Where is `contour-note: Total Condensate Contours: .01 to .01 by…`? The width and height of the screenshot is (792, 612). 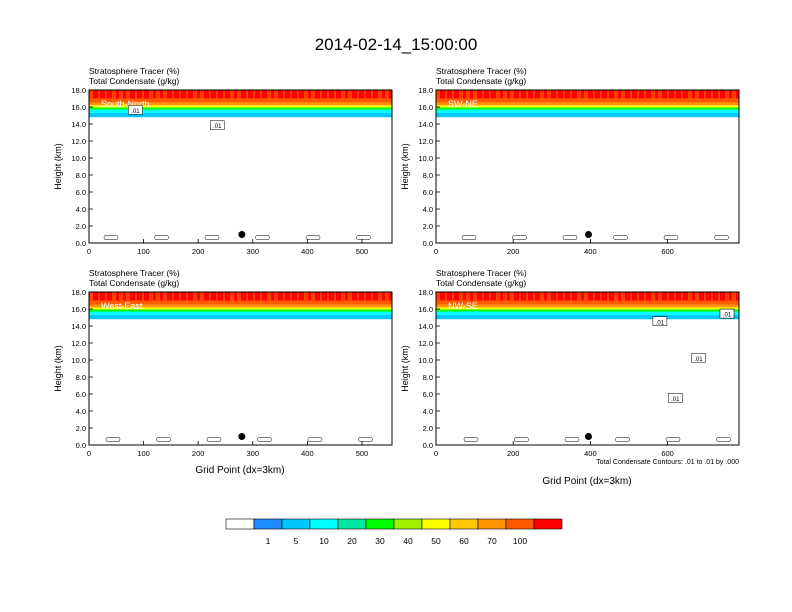
contour-note: Total Condensate Contours: .01 to .01 by… is located at coordinates (667, 462).